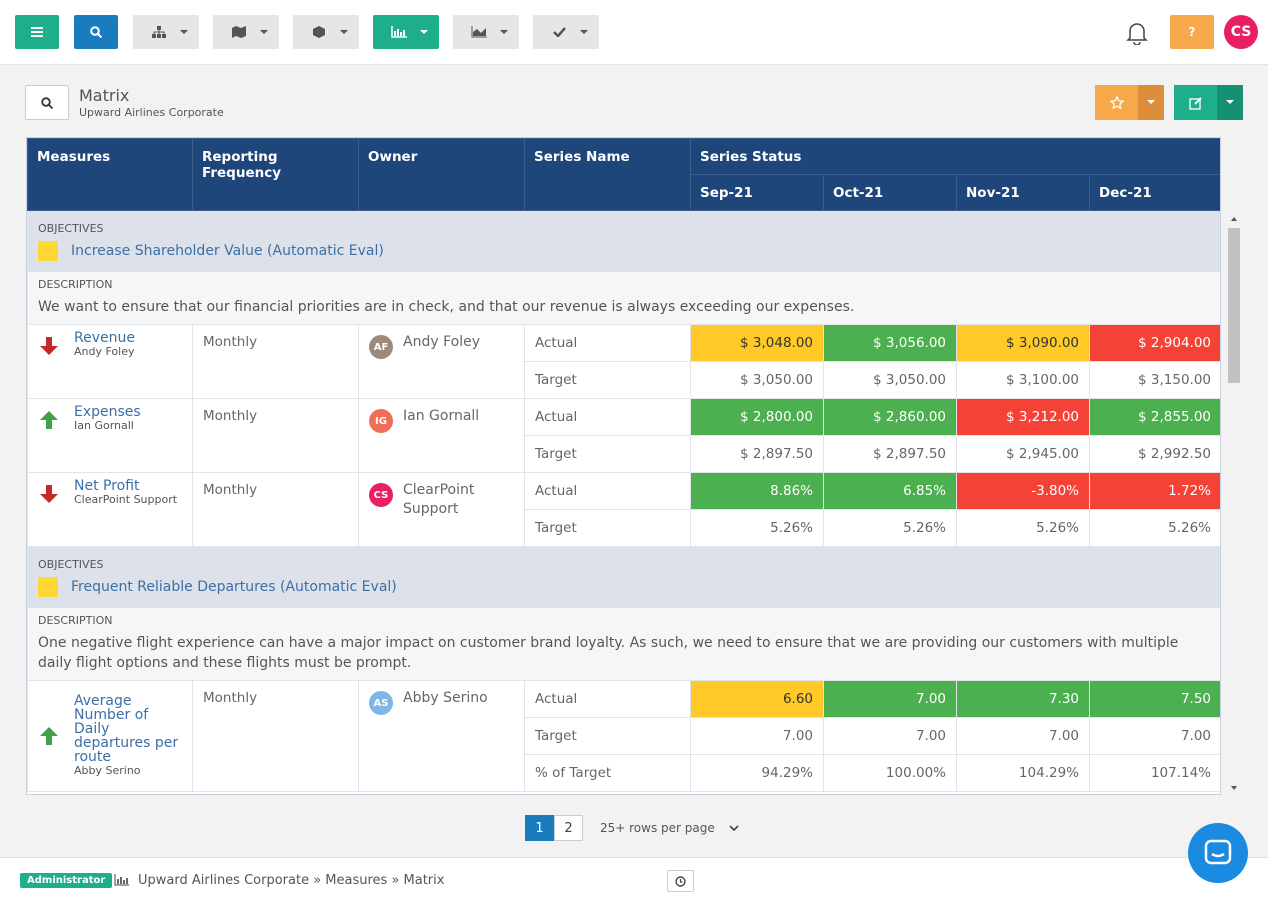 This screenshot has width=1268, height=903. Describe the element at coordinates (680, 881) in the screenshot. I see `history-button` at that location.